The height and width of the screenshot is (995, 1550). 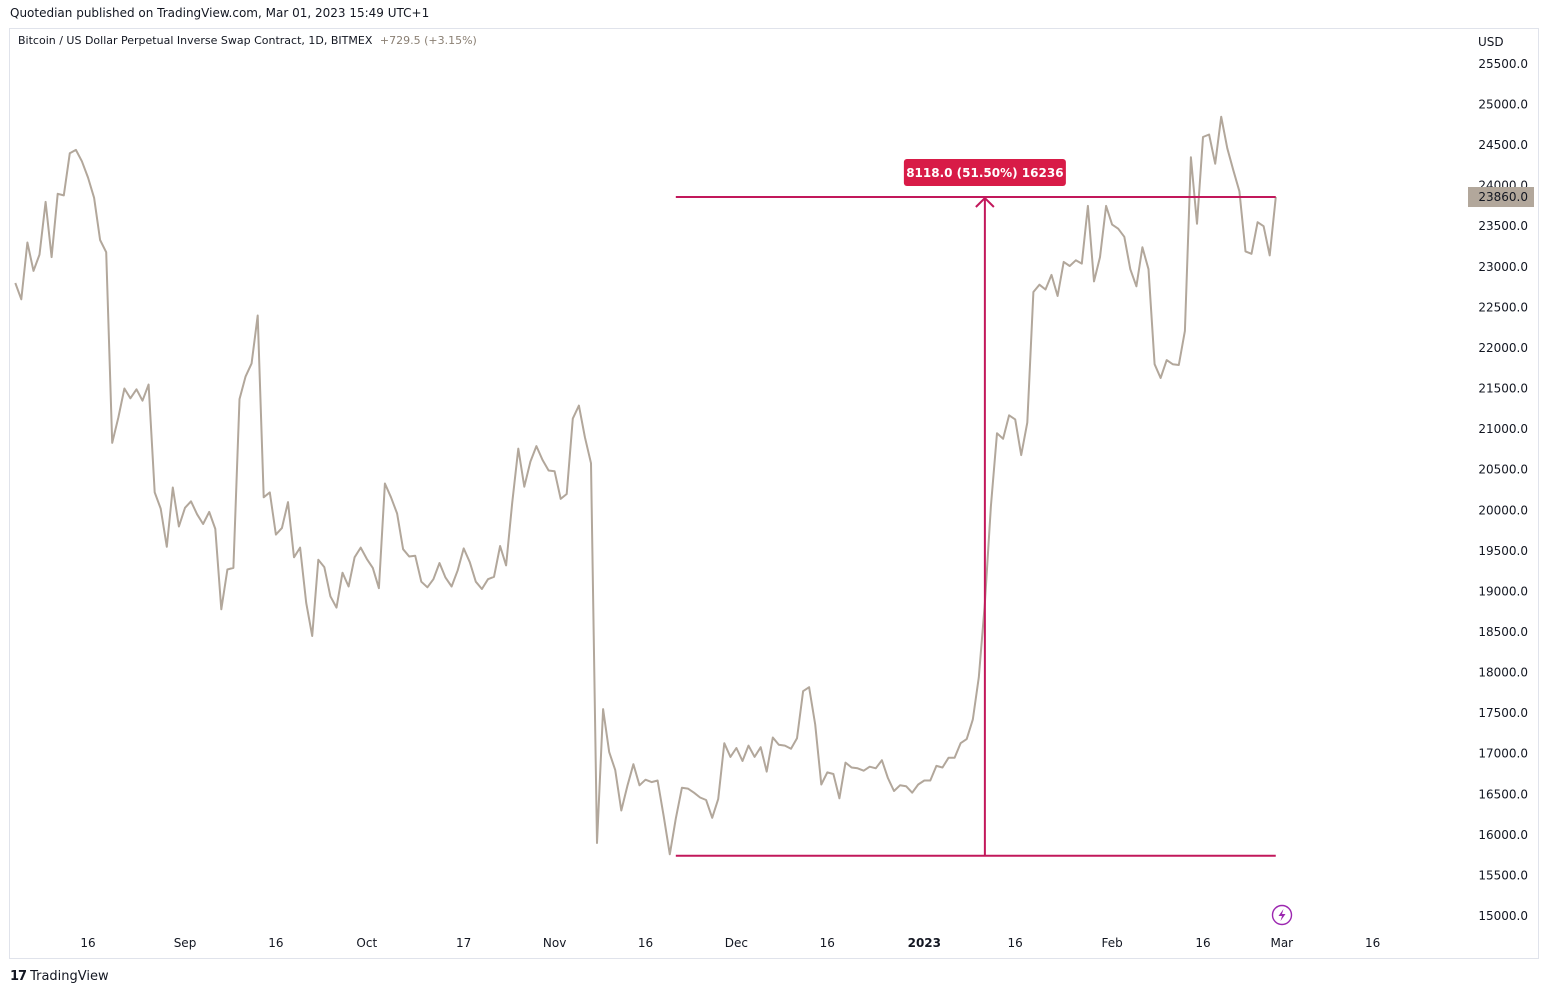 I want to click on y-tick-label: 25000.0, so click(x=1503, y=105).